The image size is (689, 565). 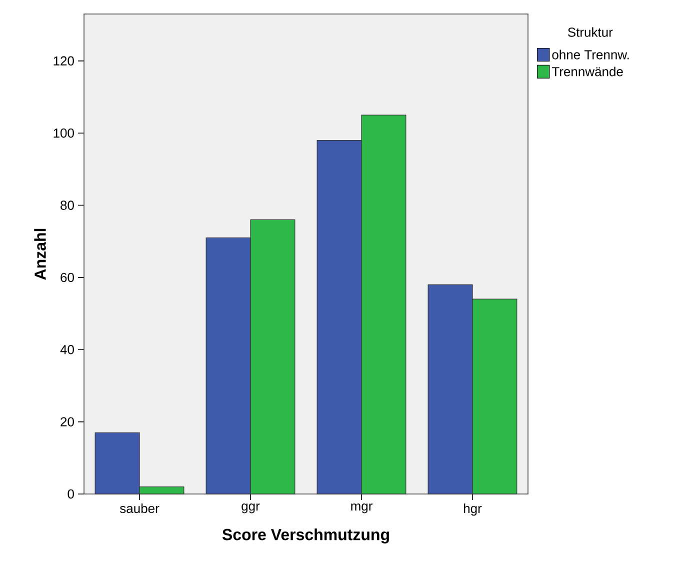 I want to click on x-tick-label: sauber, so click(x=140, y=509).